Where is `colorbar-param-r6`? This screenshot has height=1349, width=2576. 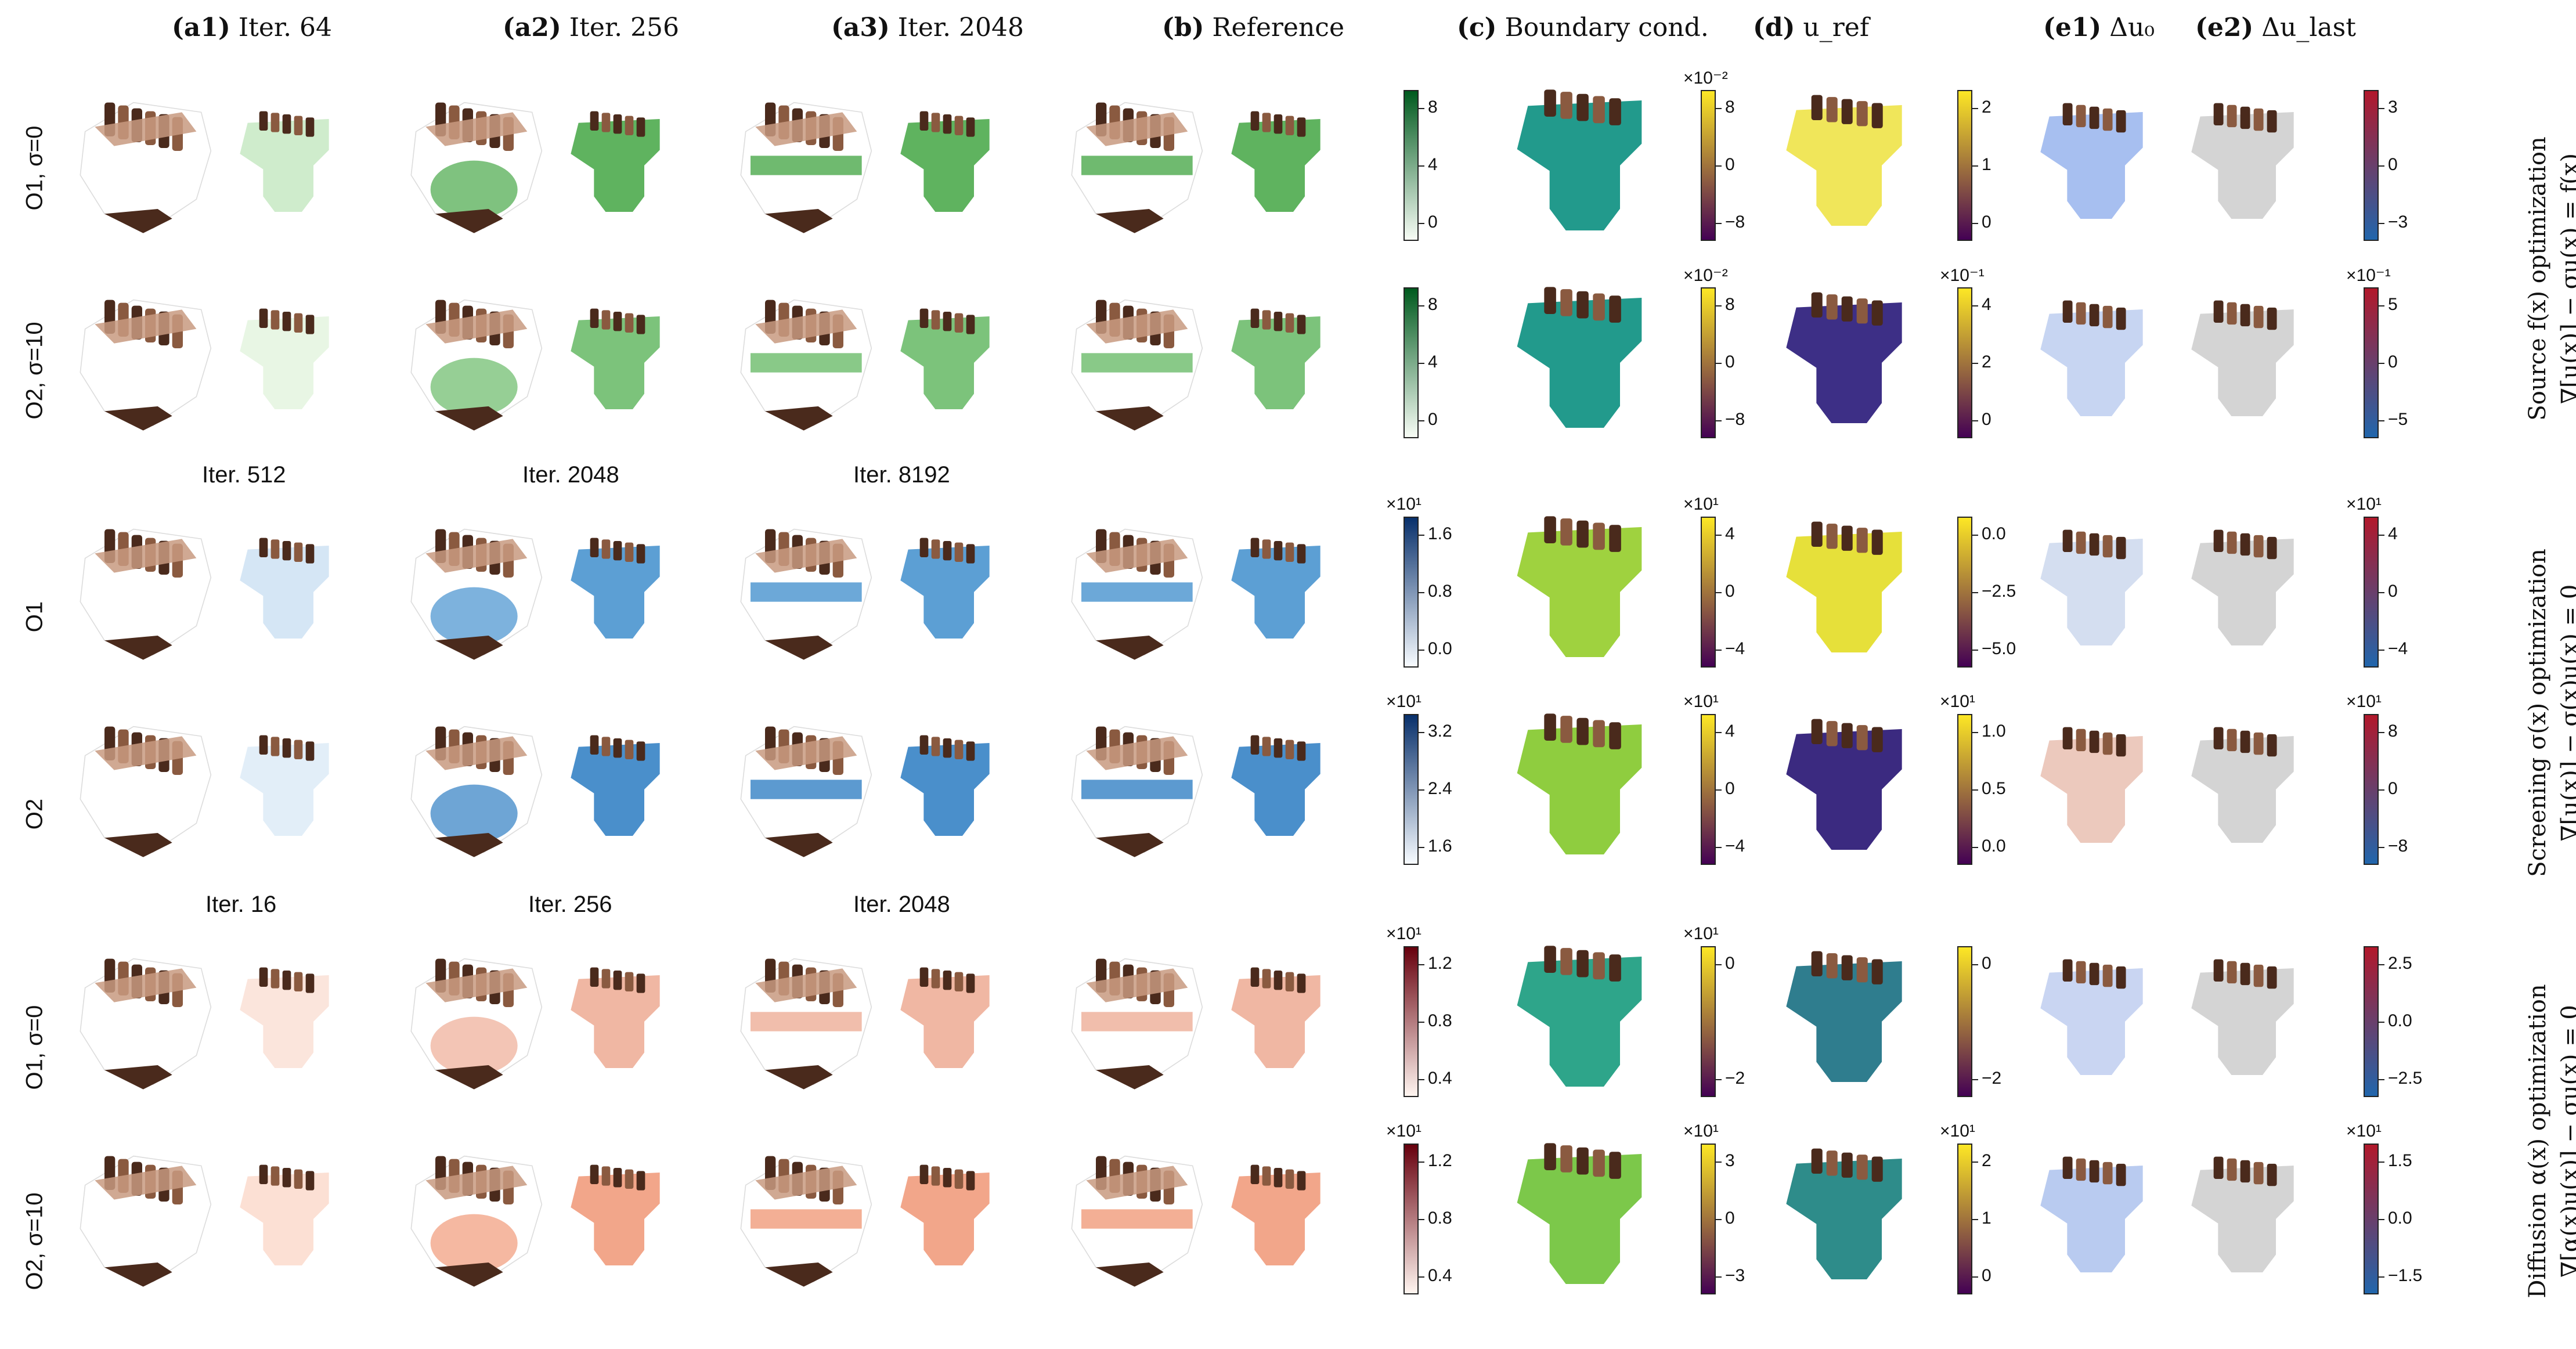
colorbar-param-r6 is located at coordinates (1412, 1219).